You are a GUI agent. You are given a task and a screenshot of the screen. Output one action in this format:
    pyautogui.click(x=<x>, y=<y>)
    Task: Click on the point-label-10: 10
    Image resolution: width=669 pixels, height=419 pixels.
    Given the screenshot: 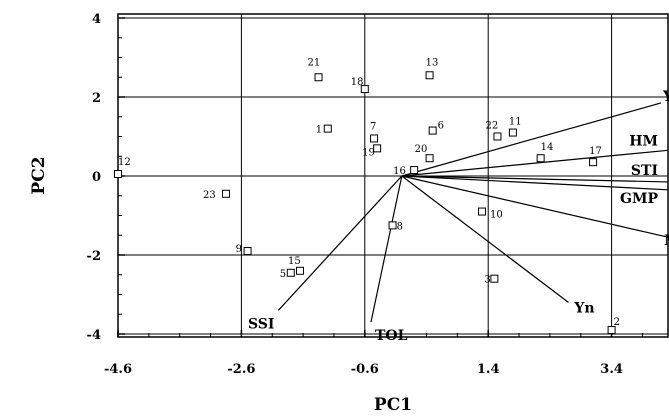 What is the action you would take?
    pyautogui.click(x=496, y=215)
    